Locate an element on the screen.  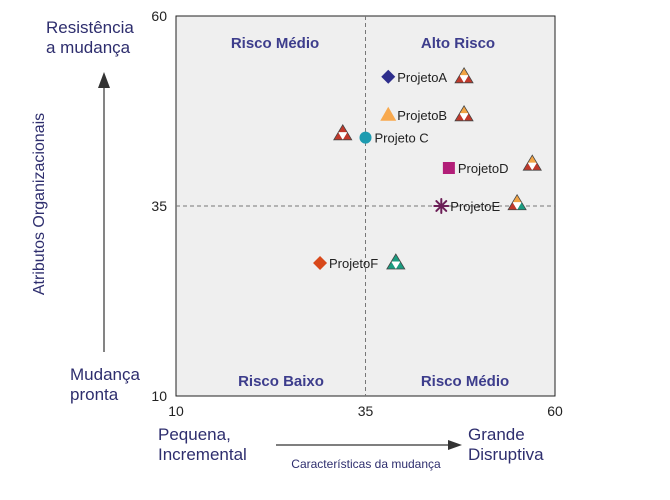
y-axis-title: Atributos Organizacionais is located at coordinates (39, 204).